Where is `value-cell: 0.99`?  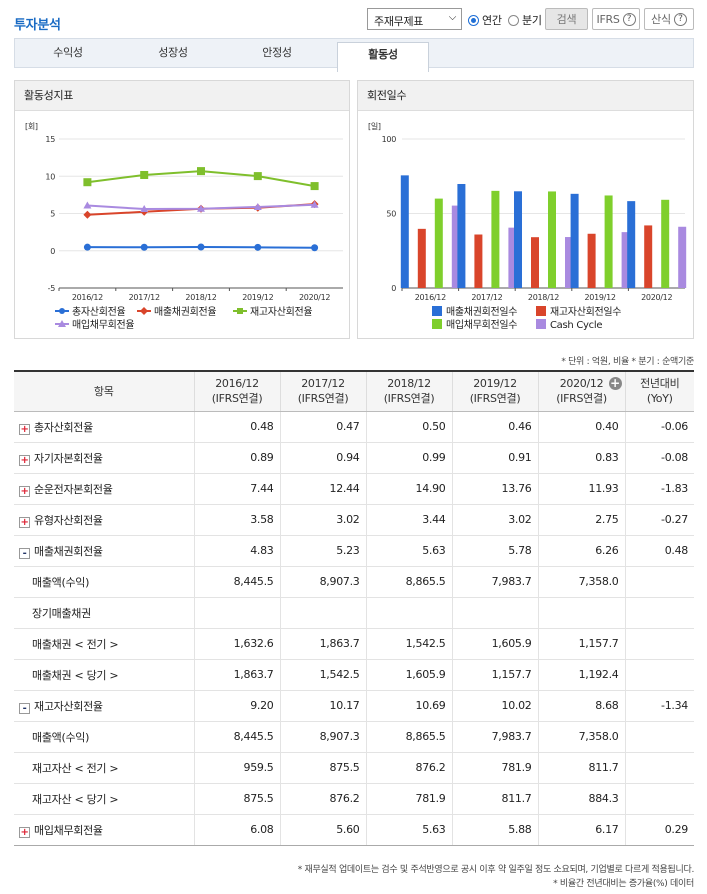 value-cell: 0.99 is located at coordinates (408, 458).